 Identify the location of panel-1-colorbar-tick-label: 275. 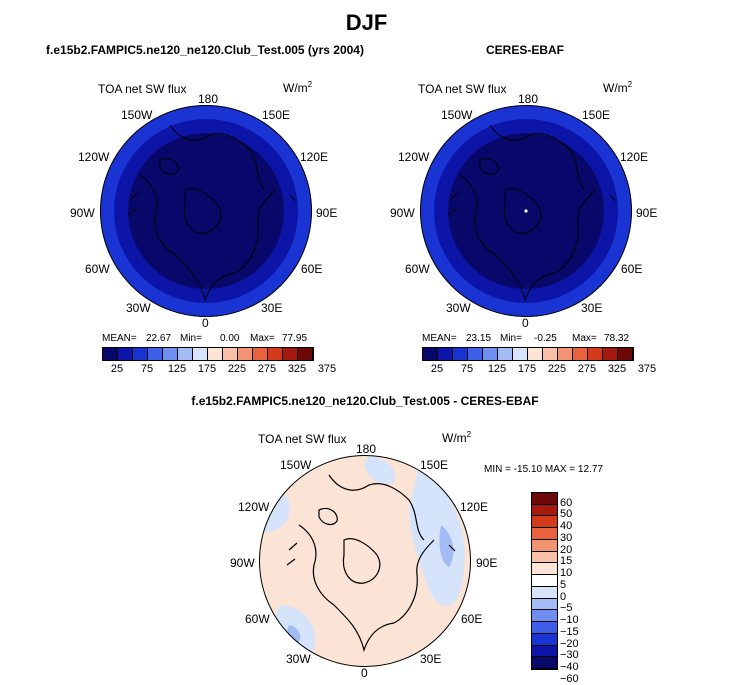
(267, 369).